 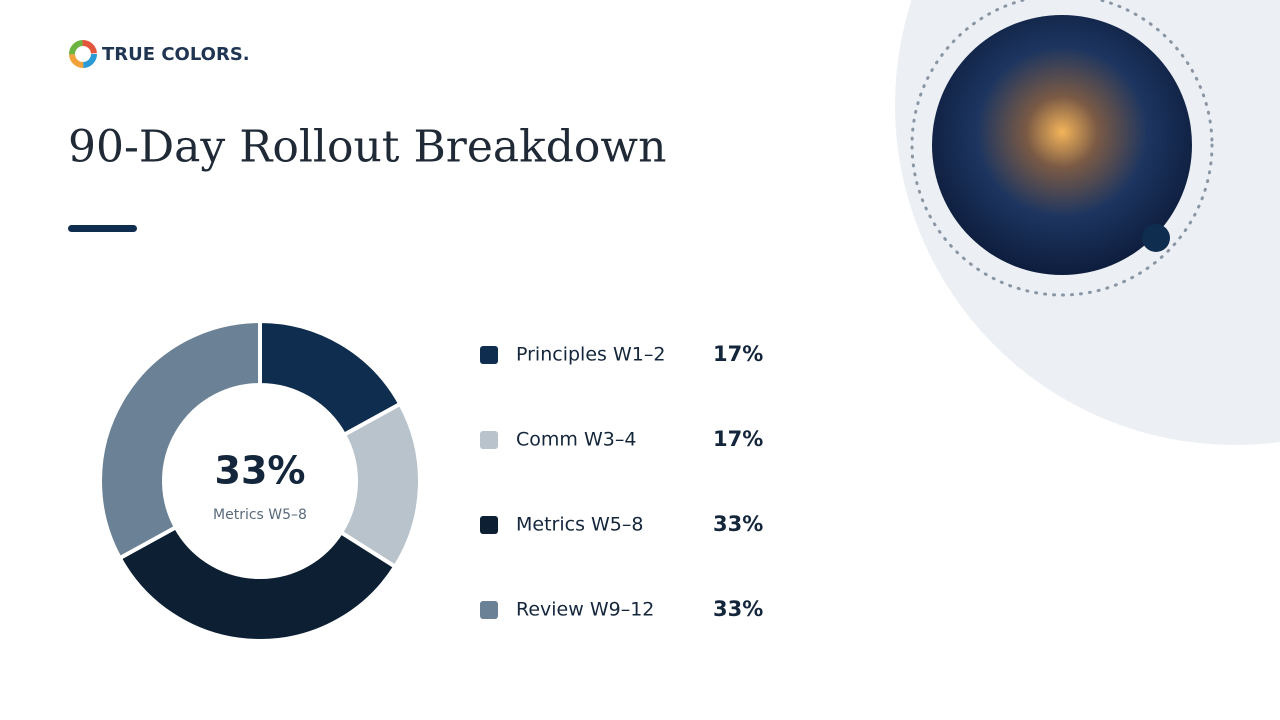 What do you see at coordinates (1156, 238) in the screenshot?
I see `accent-dot` at bounding box center [1156, 238].